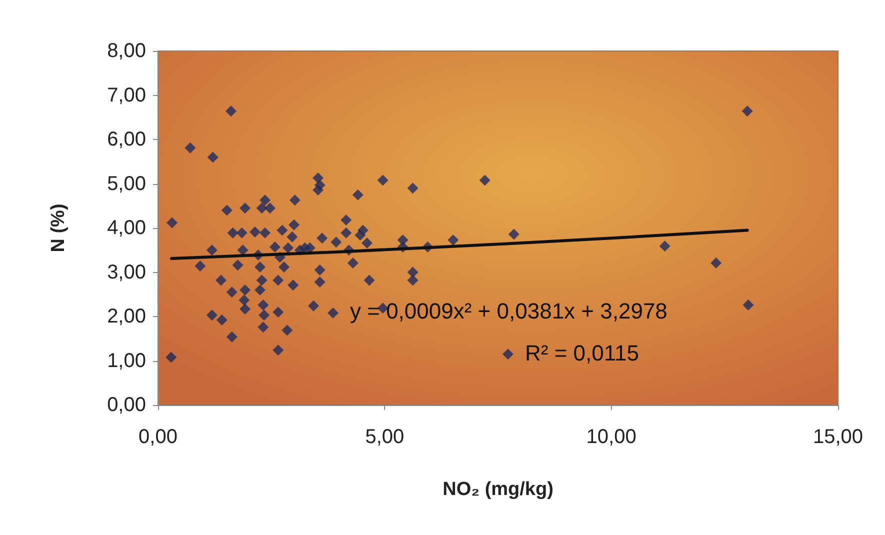 Image resolution: width=885 pixels, height=535 pixels. What do you see at coordinates (126, 228) in the screenshot?
I see `y-tick-label: 4,00` at bounding box center [126, 228].